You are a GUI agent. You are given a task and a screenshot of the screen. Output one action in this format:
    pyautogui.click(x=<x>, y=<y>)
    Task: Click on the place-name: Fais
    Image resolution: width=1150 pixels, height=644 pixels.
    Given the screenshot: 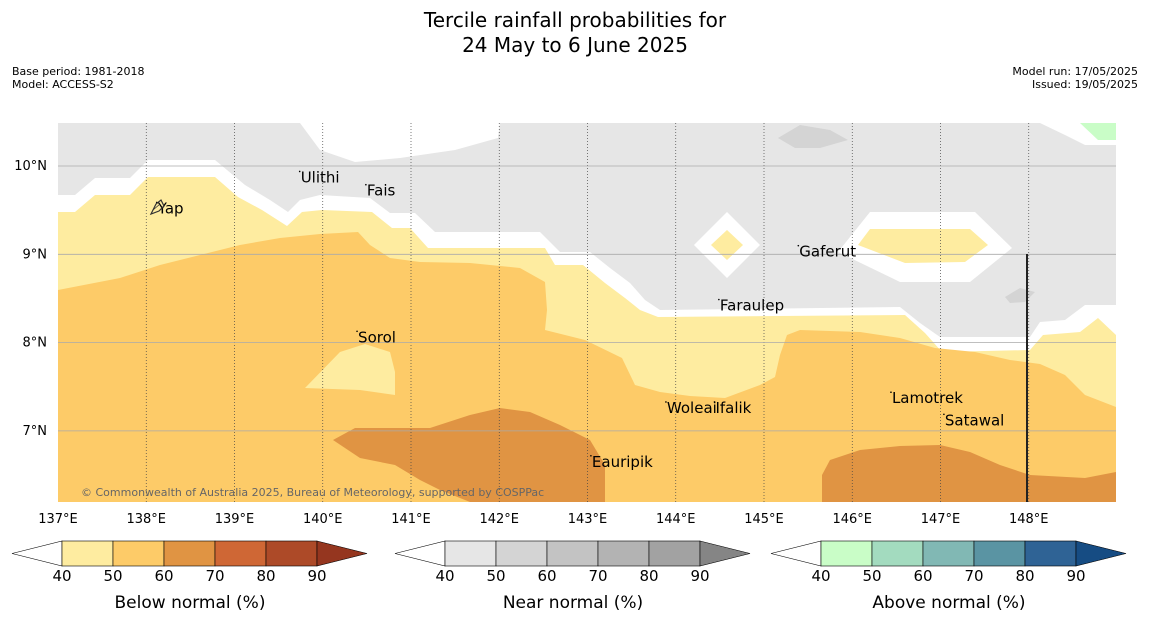 What is the action you would take?
    pyautogui.click(x=381, y=191)
    